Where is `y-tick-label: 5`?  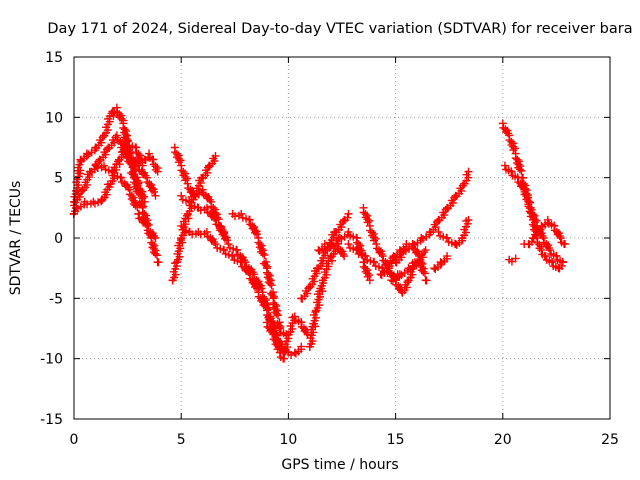 y-tick-label: 5 is located at coordinates (58, 179).